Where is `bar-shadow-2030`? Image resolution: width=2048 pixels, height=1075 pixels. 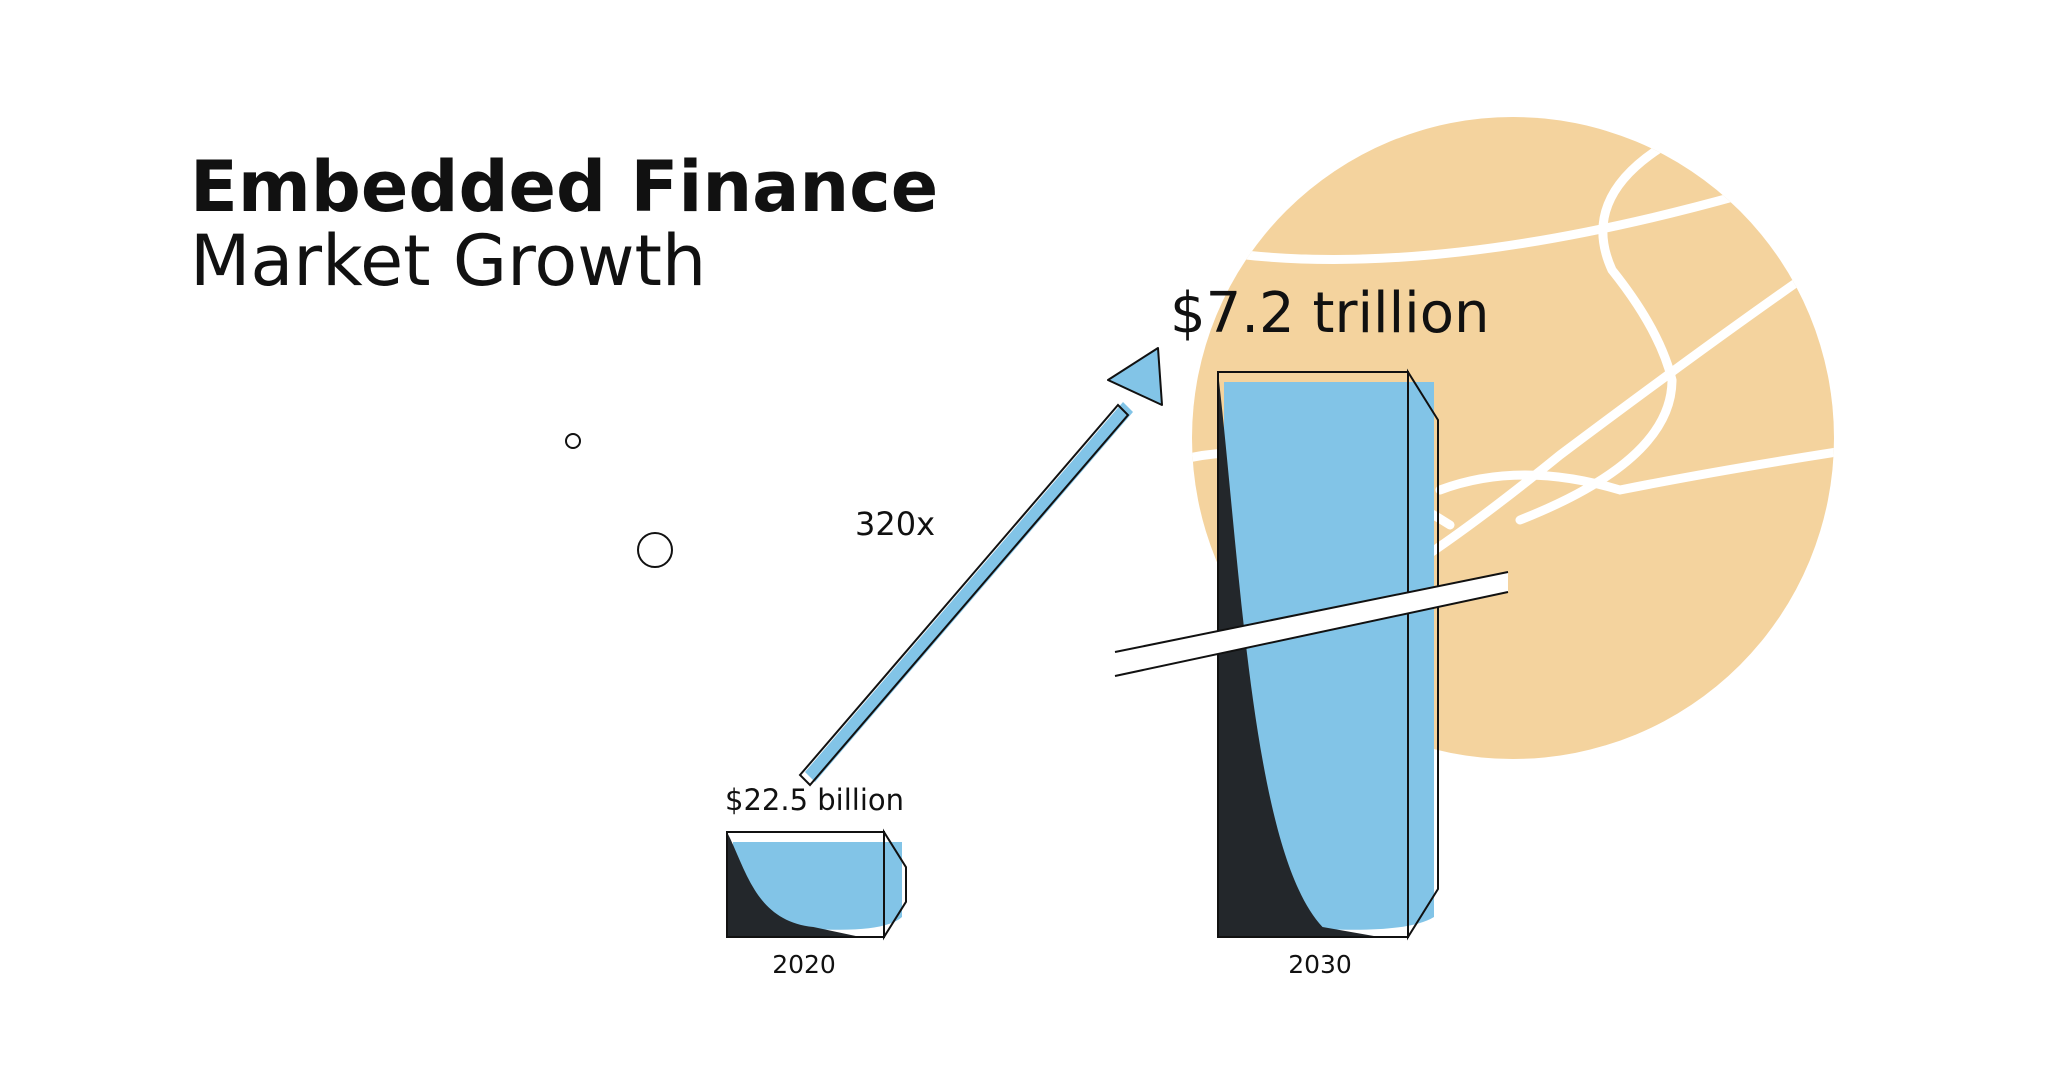
bar-shadow-2030 is located at coordinates (1299, 654).